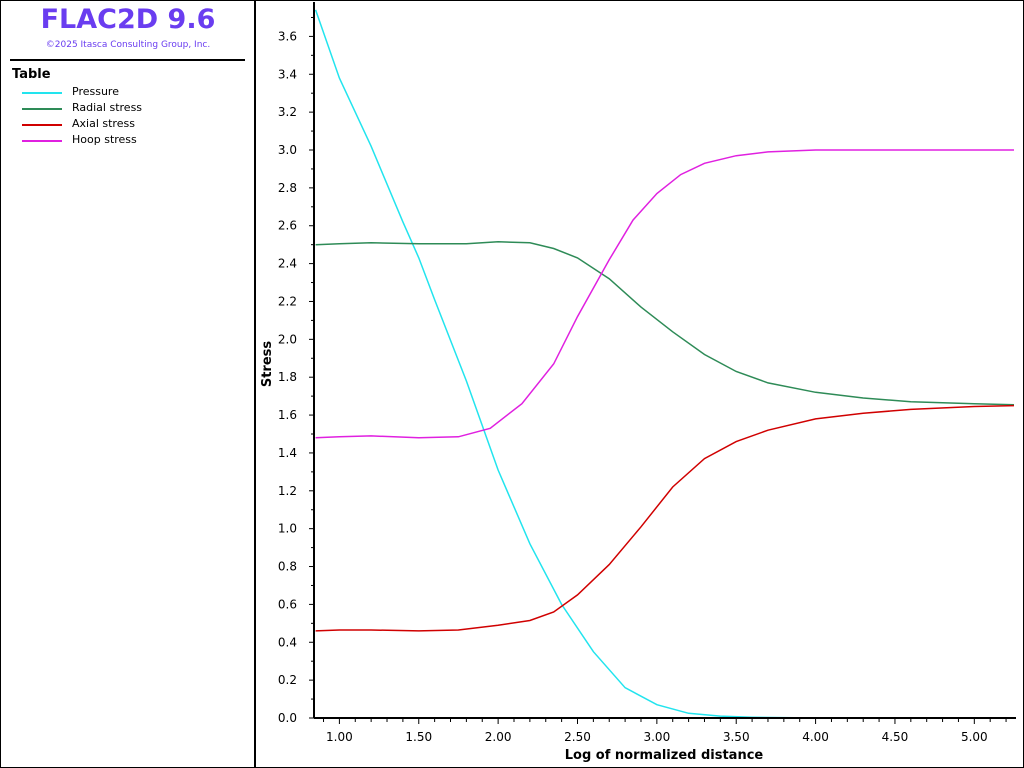  What do you see at coordinates (127, 60) in the screenshot?
I see `title-divider` at bounding box center [127, 60].